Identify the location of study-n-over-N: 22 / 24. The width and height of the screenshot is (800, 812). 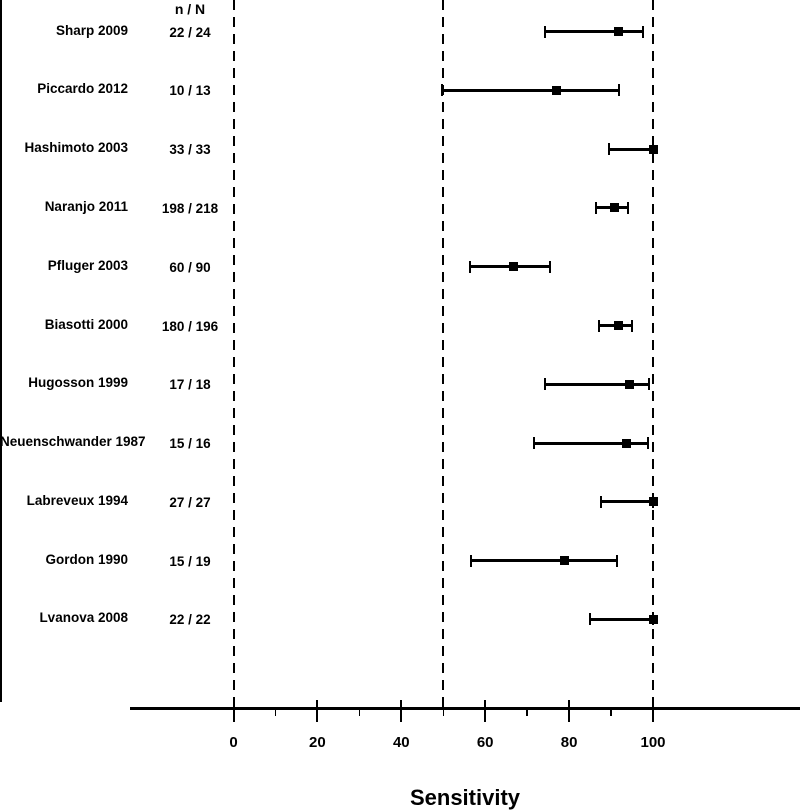
(190, 32).